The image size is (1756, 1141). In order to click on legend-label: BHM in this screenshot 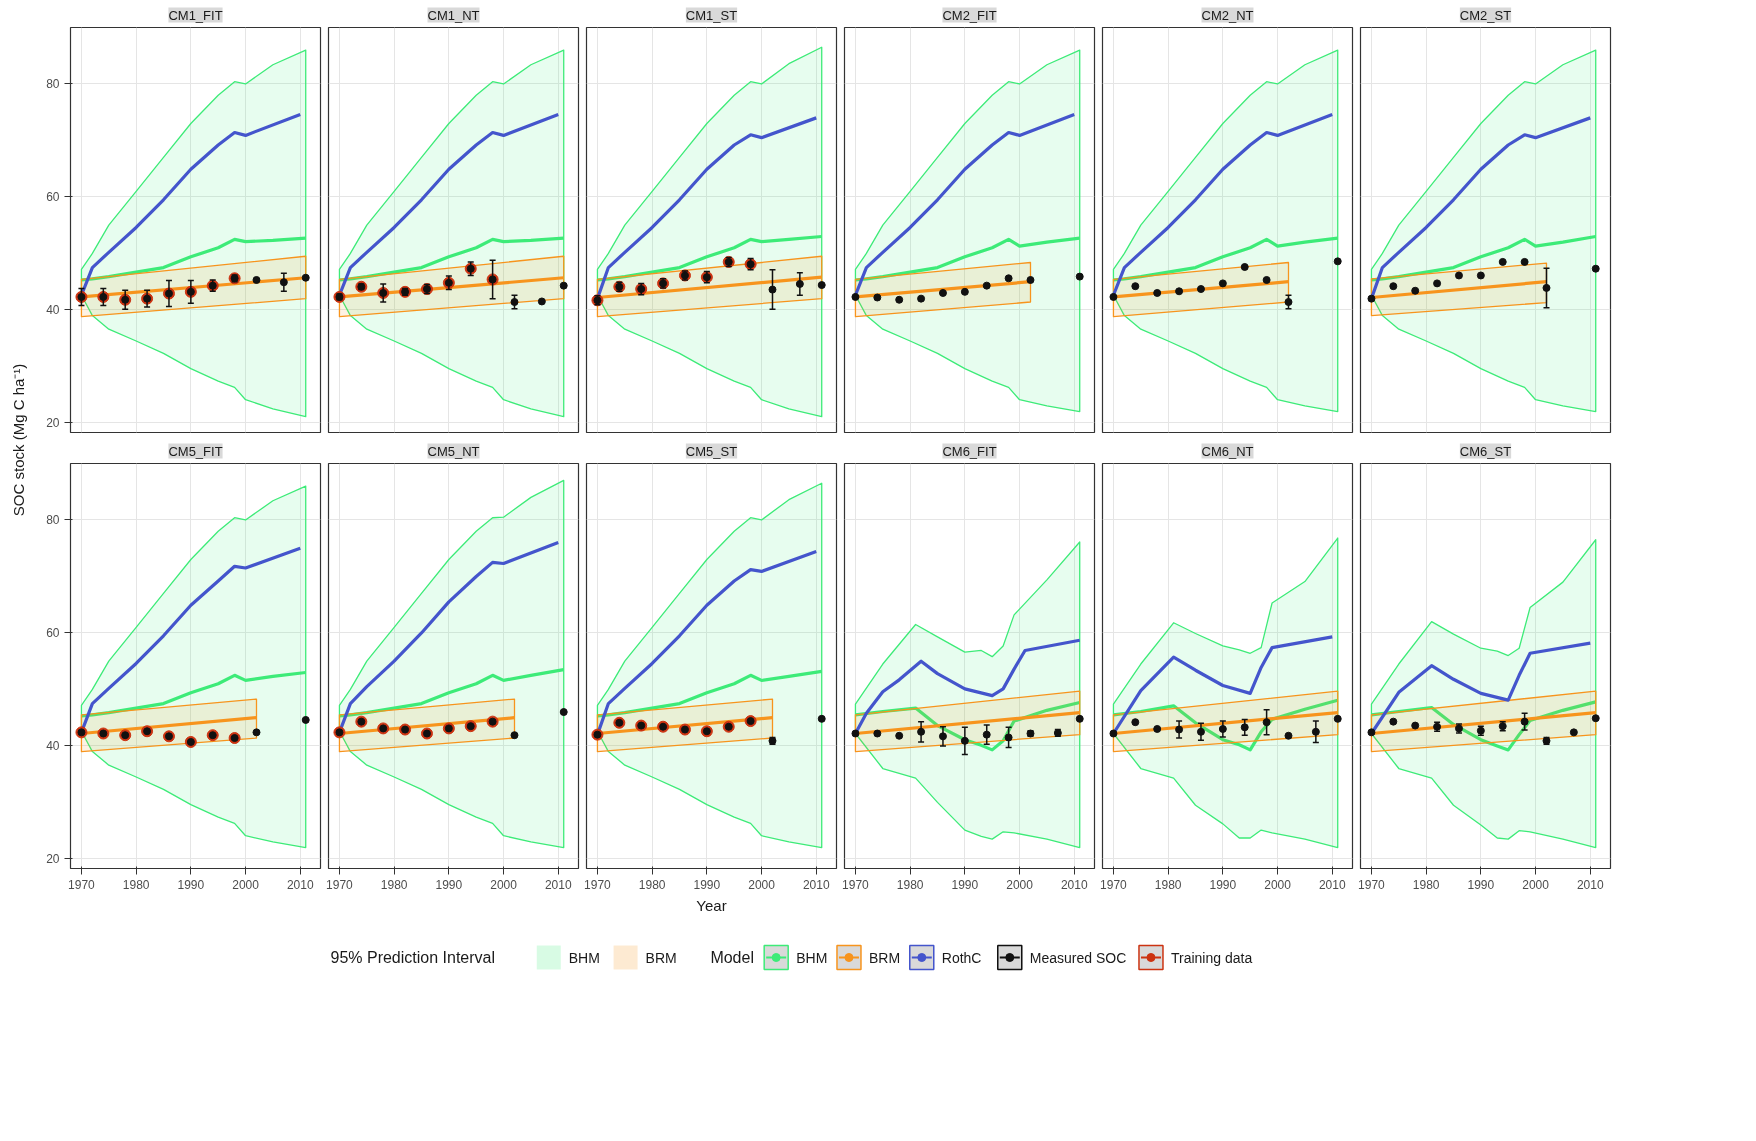, I will do `click(584, 957)`.